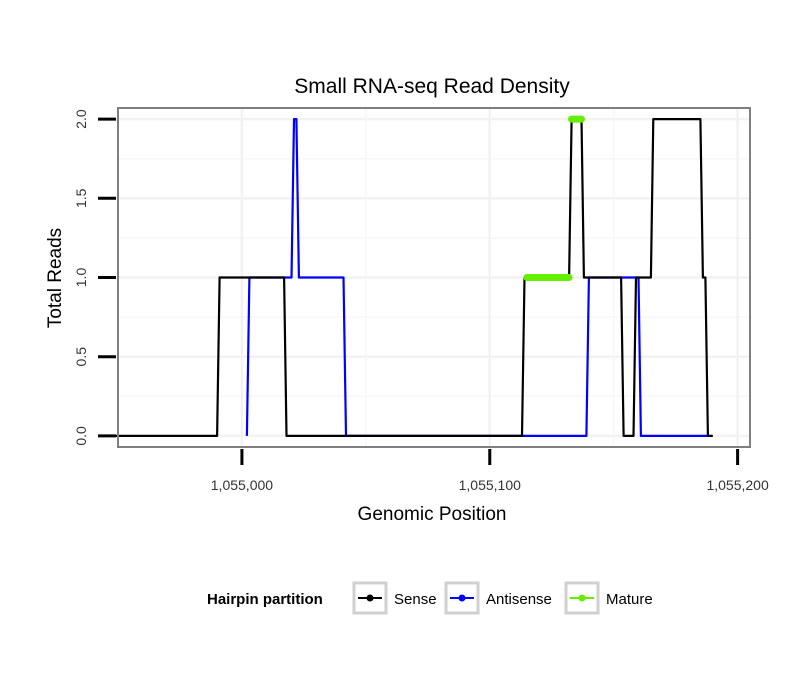 This screenshot has width=810, height=690. I want to click on y-axis: 0.0 0.5 1.0 1.5 2.0, so click(94, 277).